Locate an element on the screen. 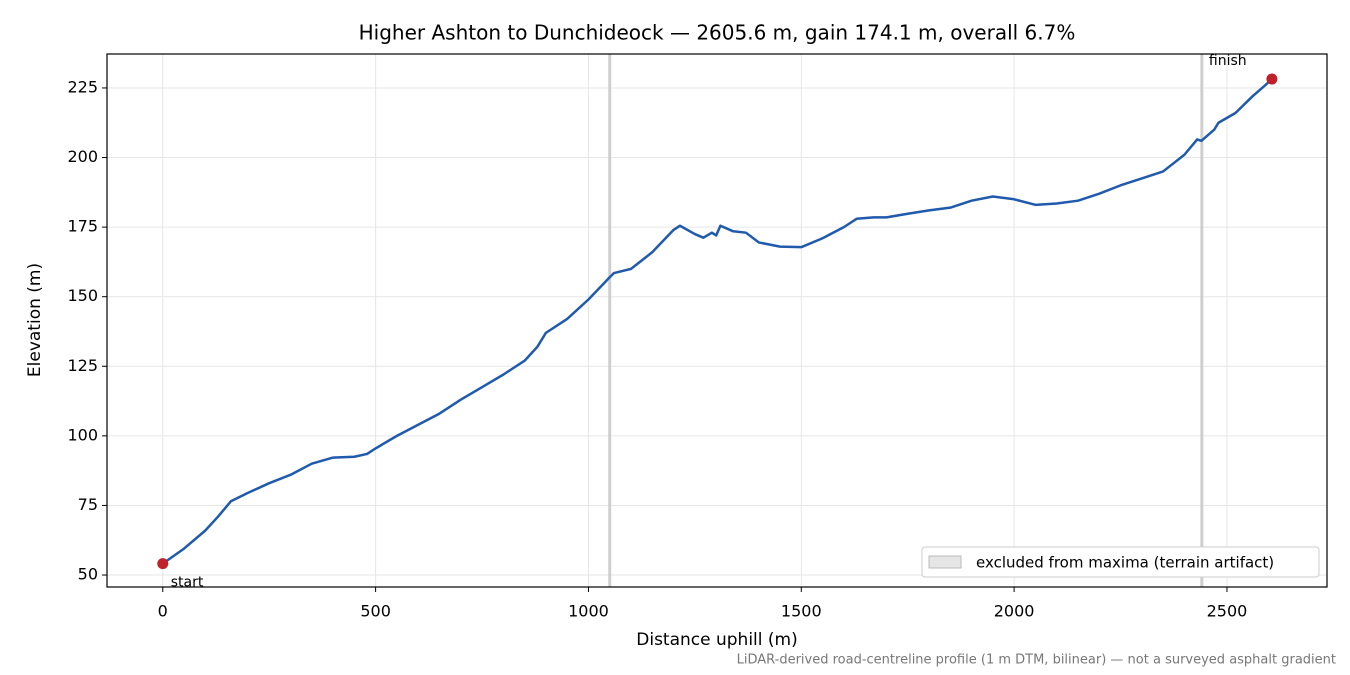  x-axis-label: Distance uphill (m) is located at coordinates (716, 640).